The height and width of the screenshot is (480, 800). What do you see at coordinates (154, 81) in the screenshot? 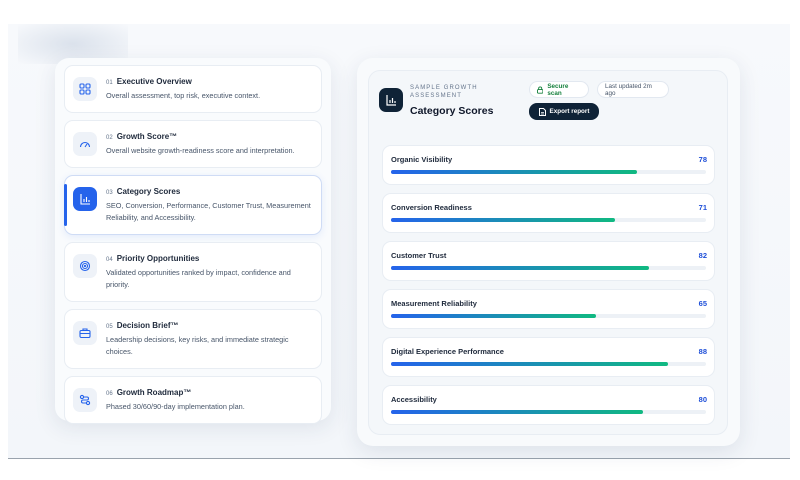
I see `nav-title: Executive Overview` at bounding box center [154, 81].